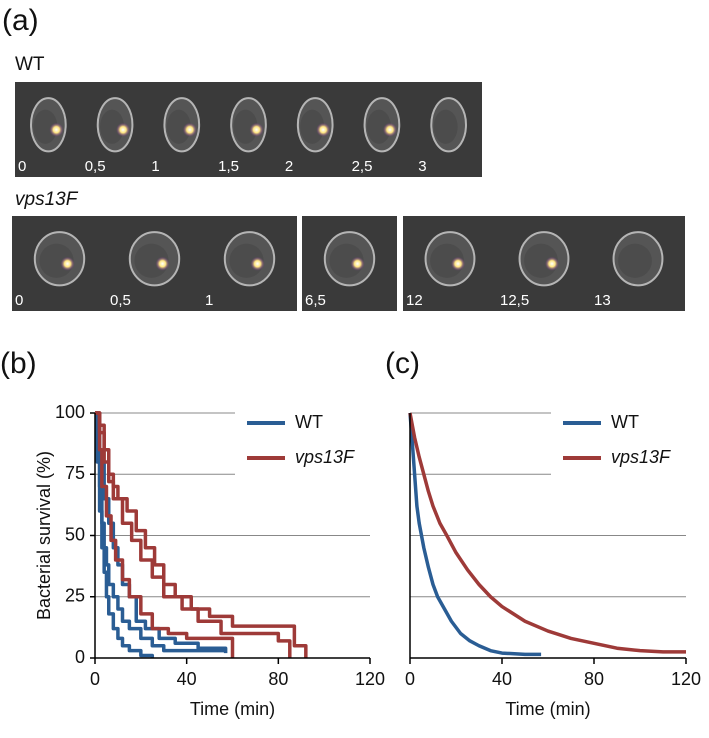 The width and height of the screenshot is (709, 738). Describe the element at coordinates (47, 199) in the screenshot. I see `row-label: vps13F` at that location.